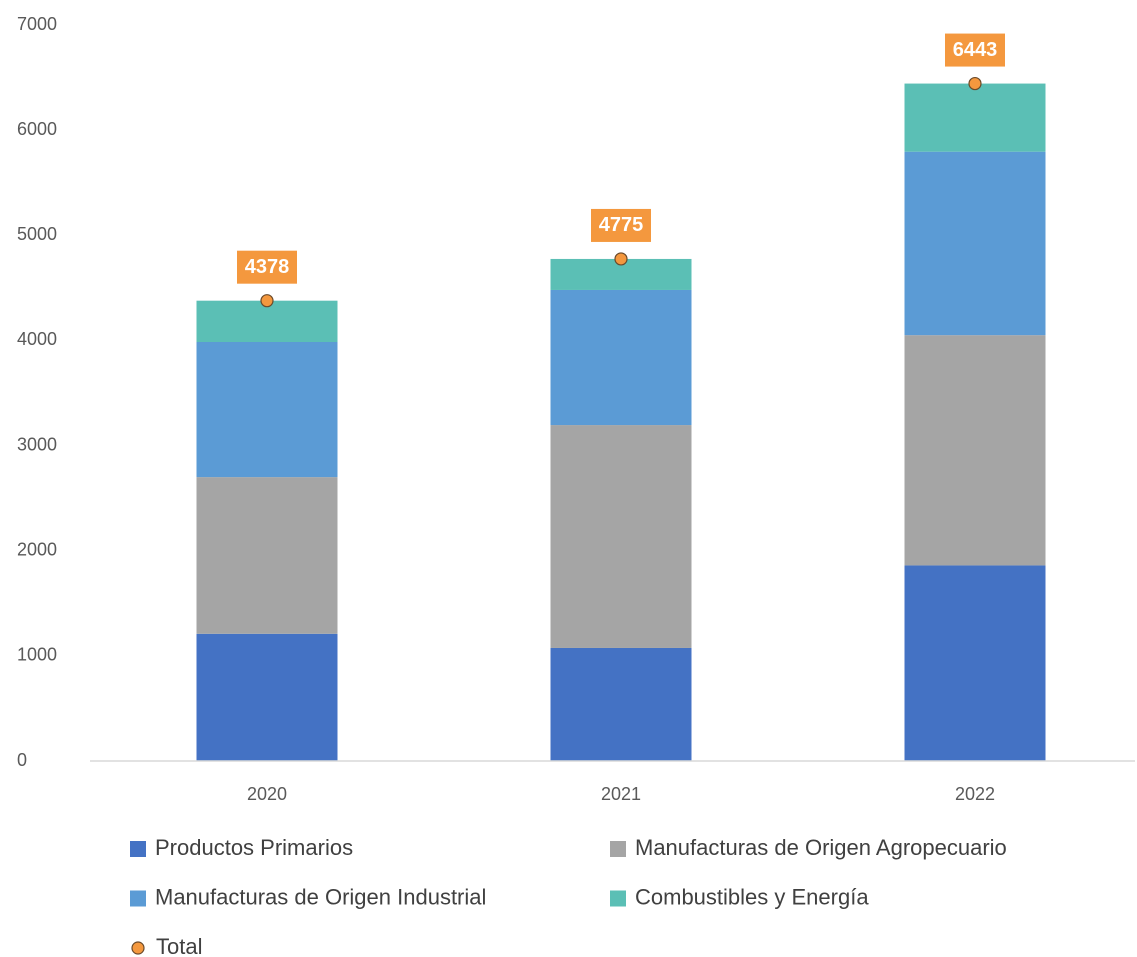 This screenshot has height=957, width=1137. I want to click on y-tick-label: 6000, so click(37, 129).